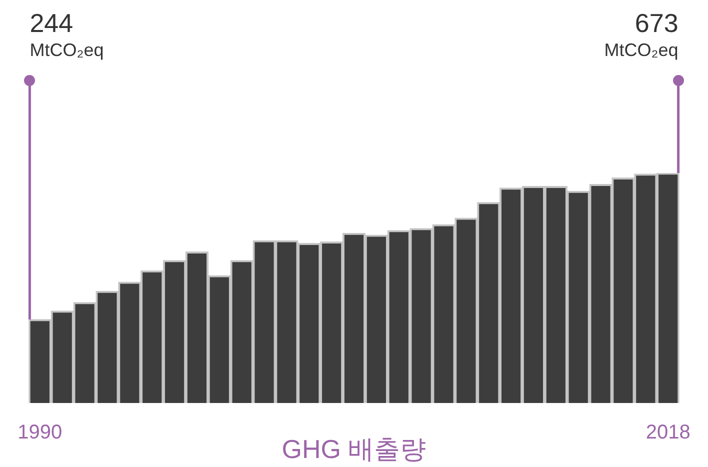  Describe the element at coordinates (52, 23) in the screenshot. I see `text: 244` at that location.